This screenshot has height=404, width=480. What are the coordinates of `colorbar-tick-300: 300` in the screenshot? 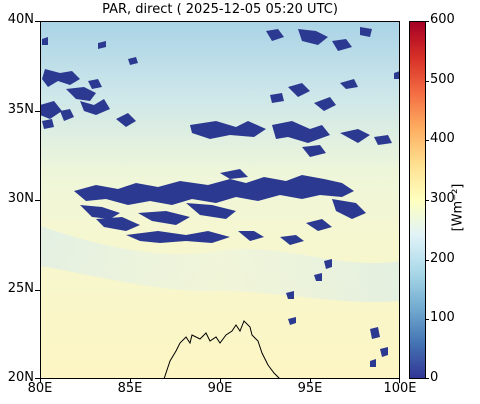 It's located at (442, 198).